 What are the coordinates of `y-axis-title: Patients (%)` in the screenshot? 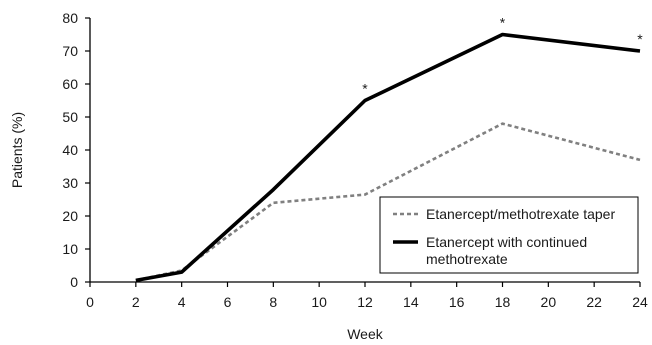 It's located at (17, 150).